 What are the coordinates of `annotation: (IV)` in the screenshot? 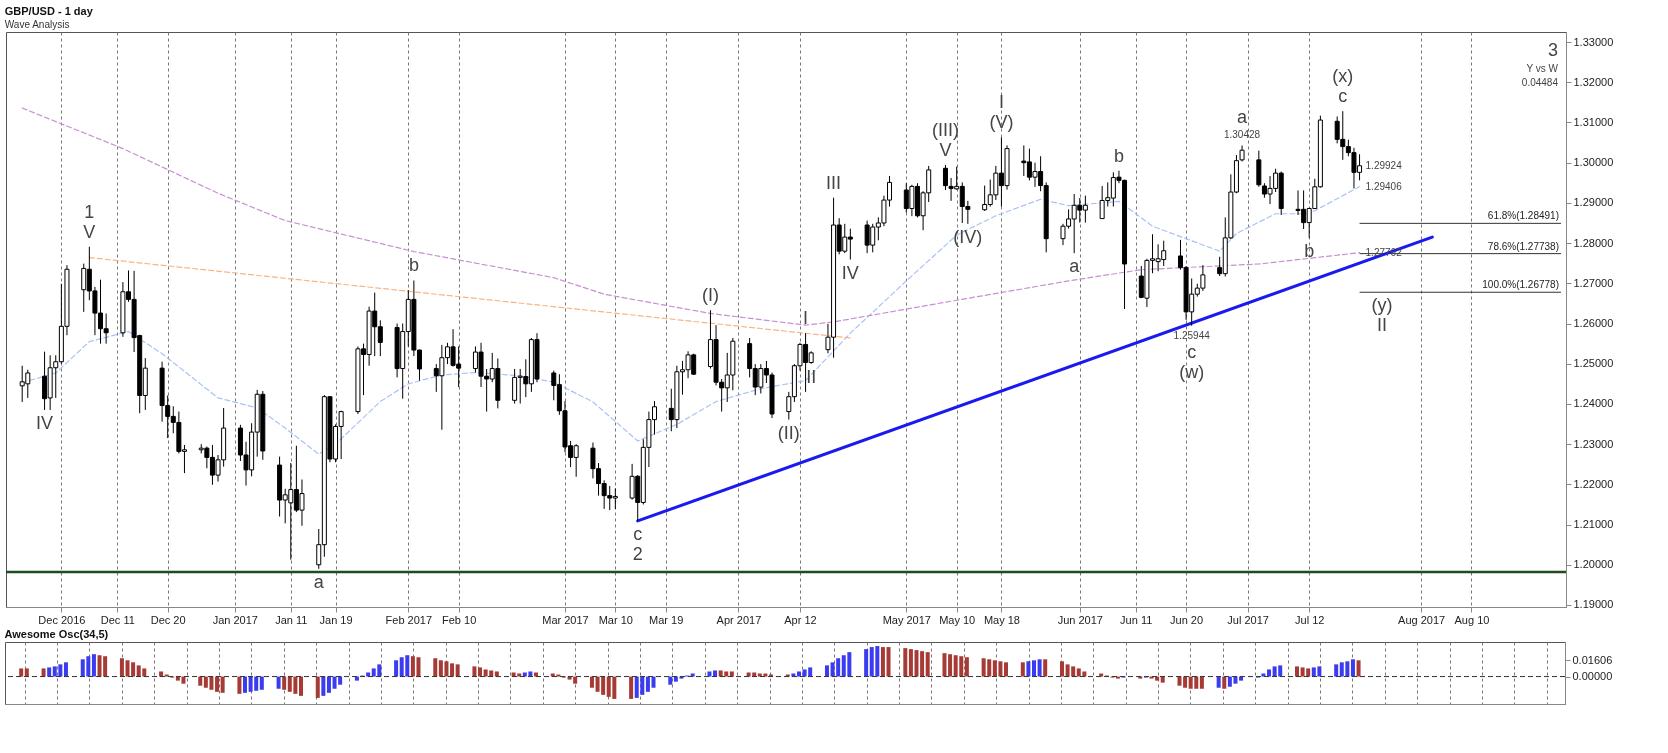 It's located at (968, 236).